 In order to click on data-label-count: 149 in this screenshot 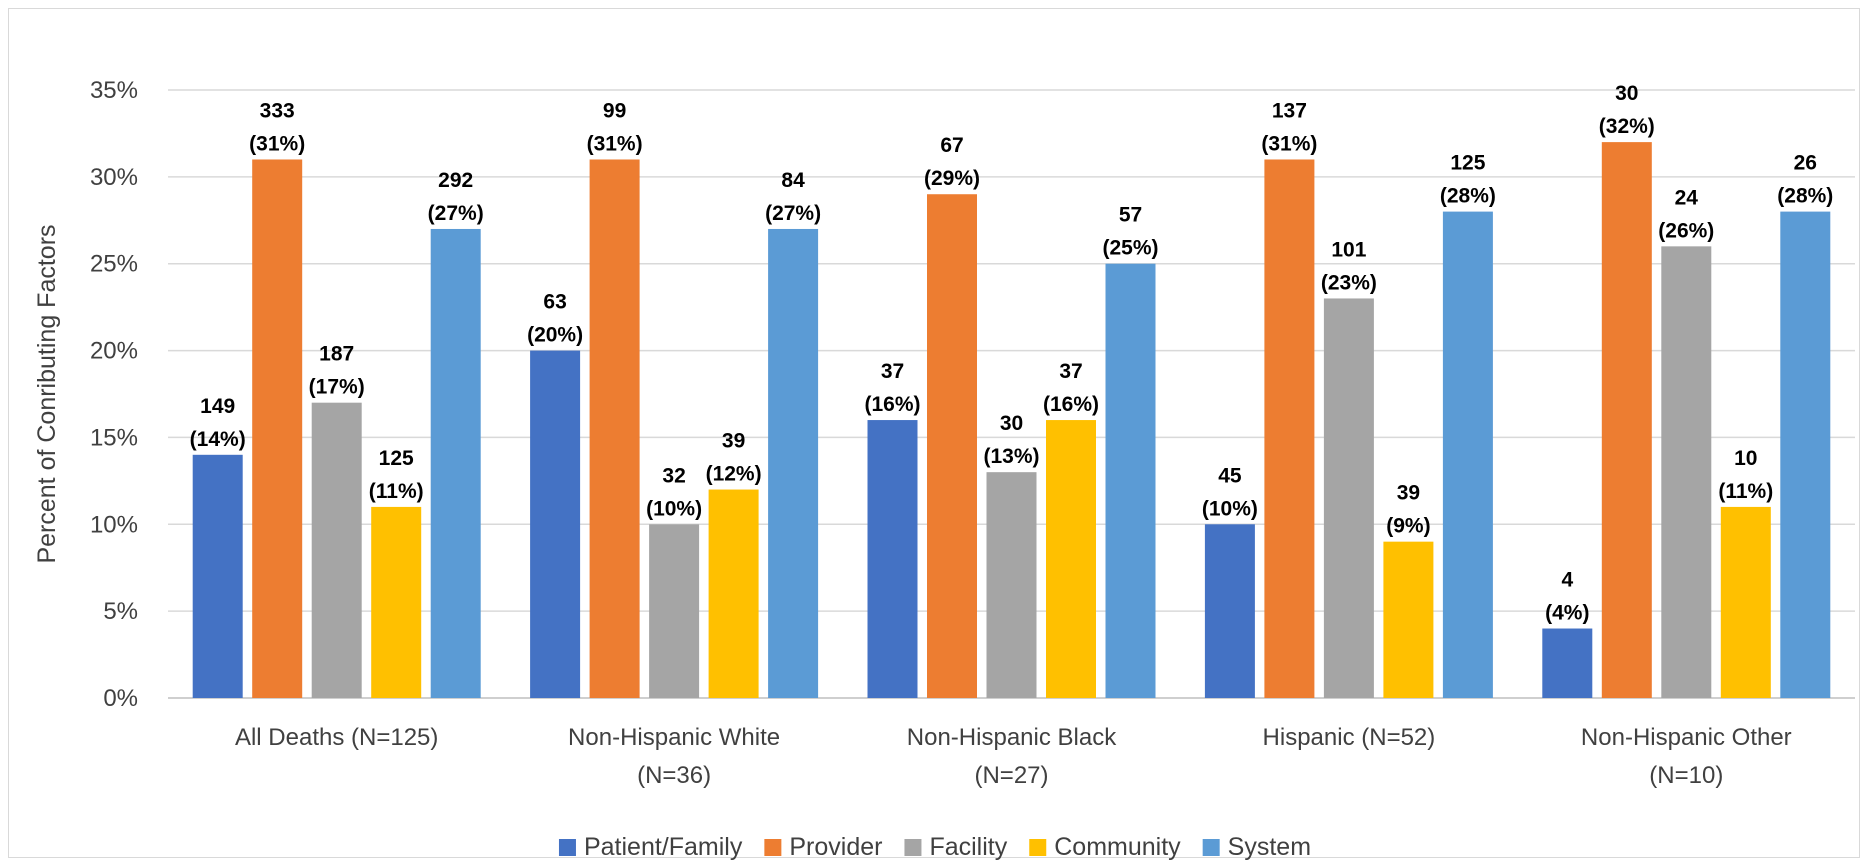, I will do `click(217, 406)`.